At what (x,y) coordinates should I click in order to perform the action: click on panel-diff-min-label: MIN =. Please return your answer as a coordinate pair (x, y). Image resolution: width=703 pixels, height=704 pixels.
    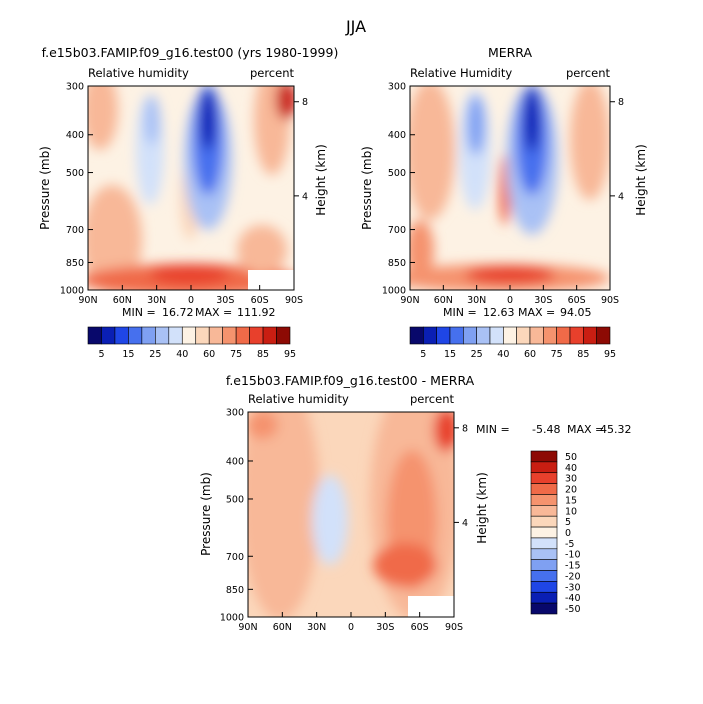
    Looking at the image, I should click on (493, 429).